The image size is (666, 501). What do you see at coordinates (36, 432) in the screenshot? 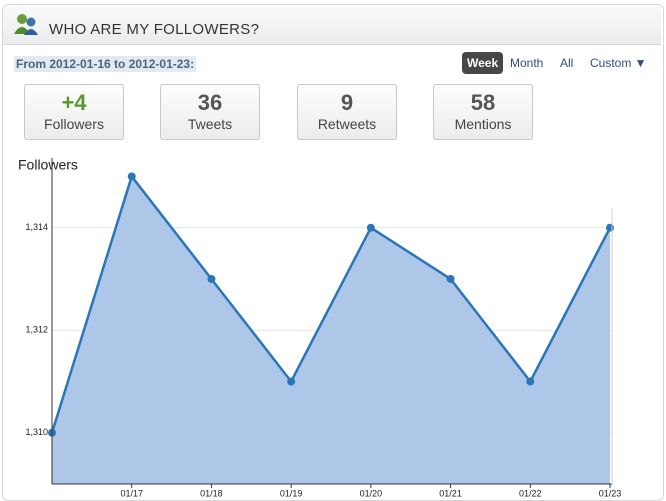
I see `y-tick-label: 1,310` at bounding box center [36, 432].